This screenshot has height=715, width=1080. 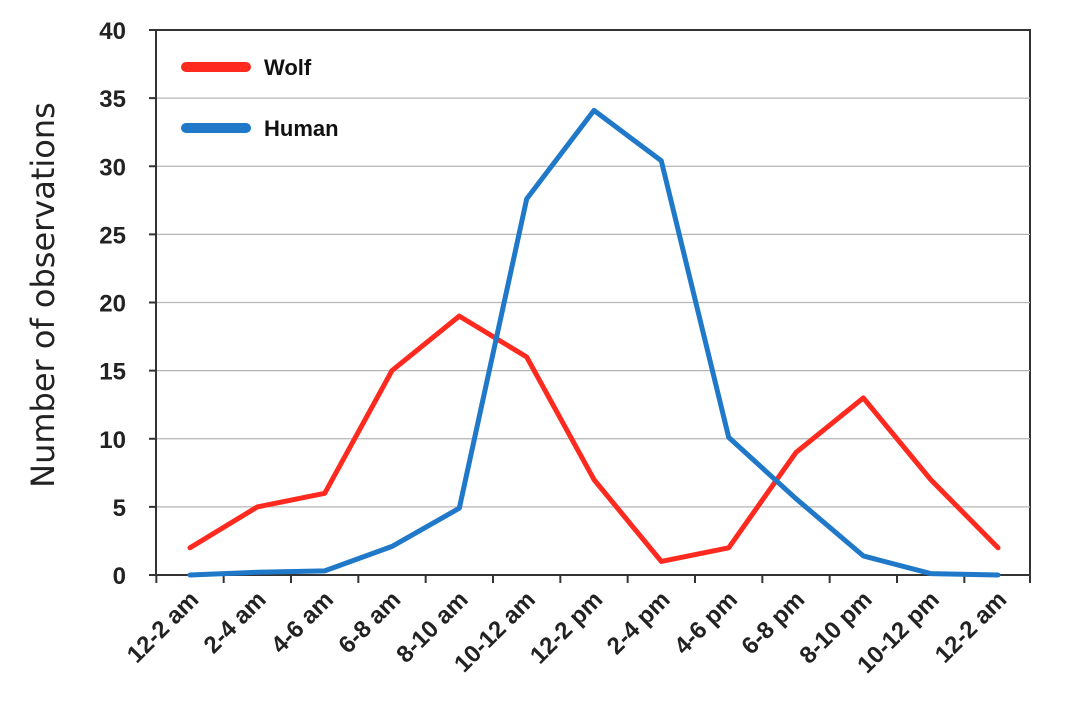 What do you see at coordinates (566, 627) in the screenshot?
I see `x-tick-label: 12-2 pm` at bounding box center [566, 627].